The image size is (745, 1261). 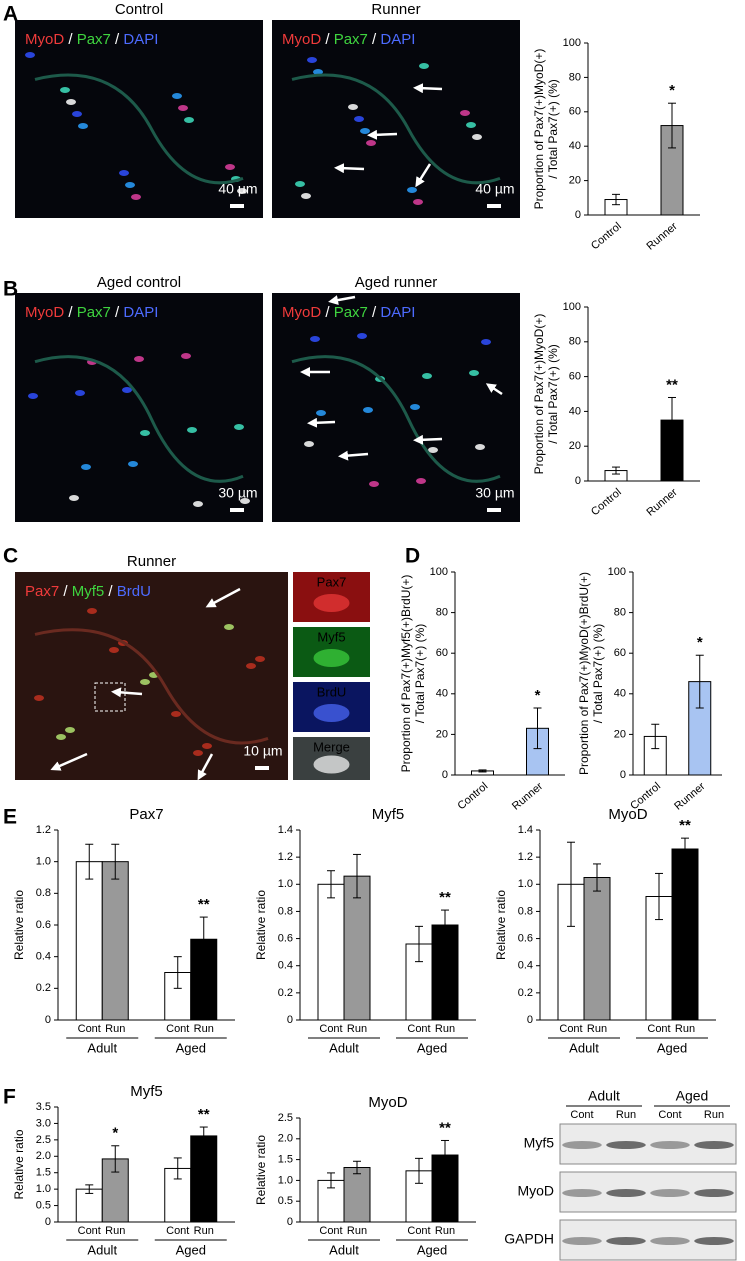 What do you see at coordinates (535, 1191) in the screenshot?
I see `blot-label: MyoD` at bounding box center [535, 1191].